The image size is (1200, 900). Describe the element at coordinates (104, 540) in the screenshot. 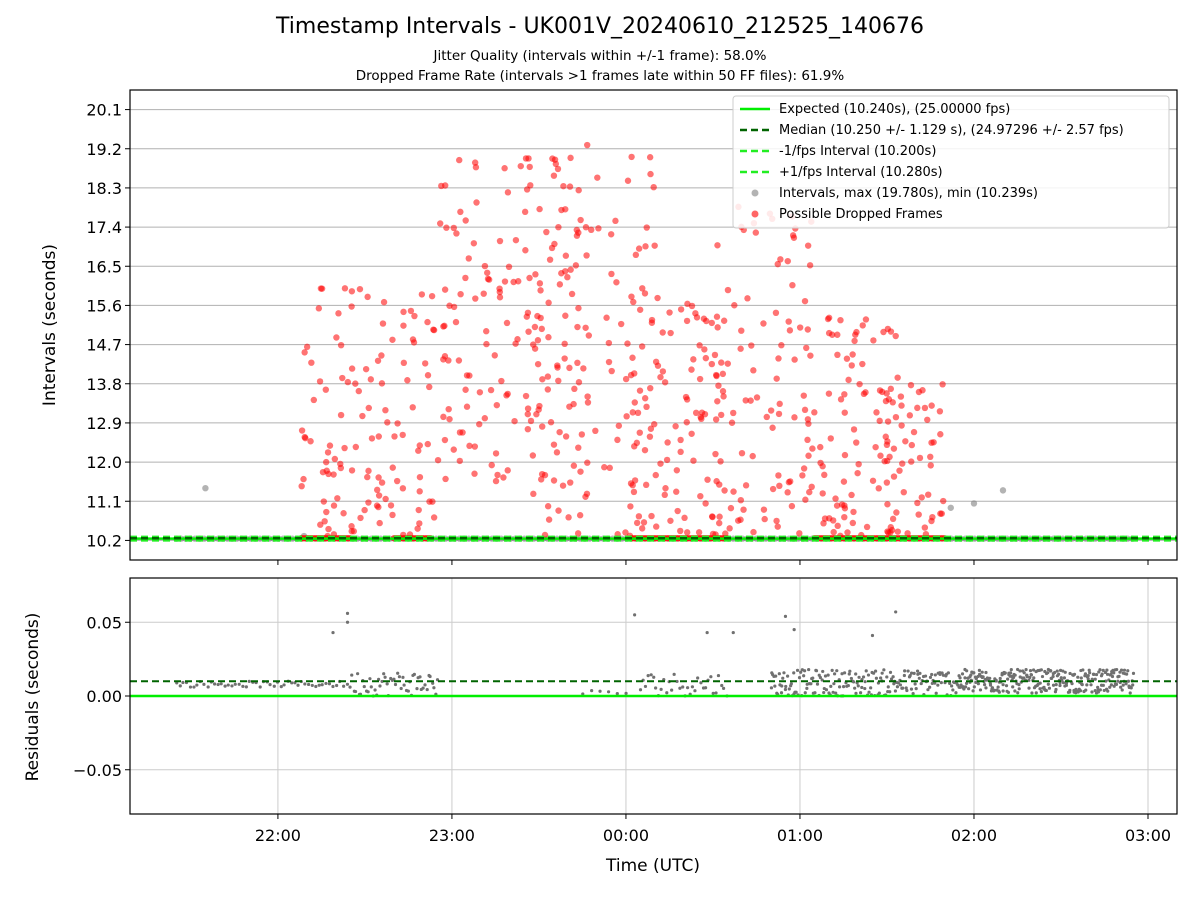

I see `top-ytick-label: 10.2` at that location.